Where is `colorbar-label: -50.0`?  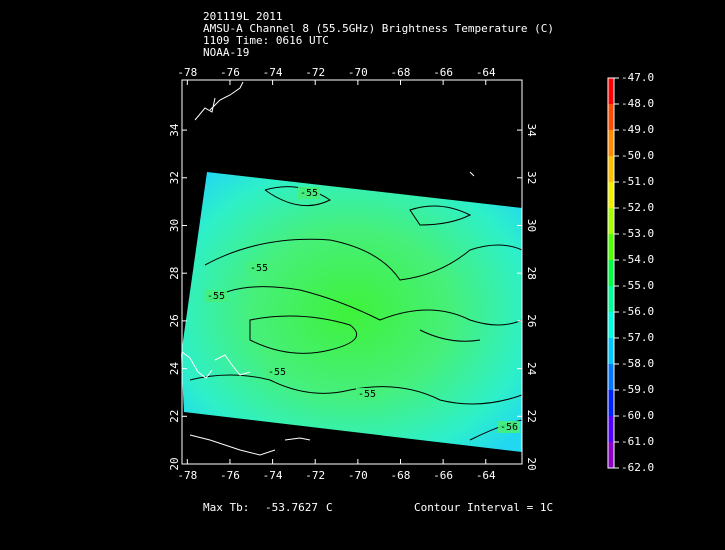
colorbar-label: -50.0 is located at coordinates (637, 155).